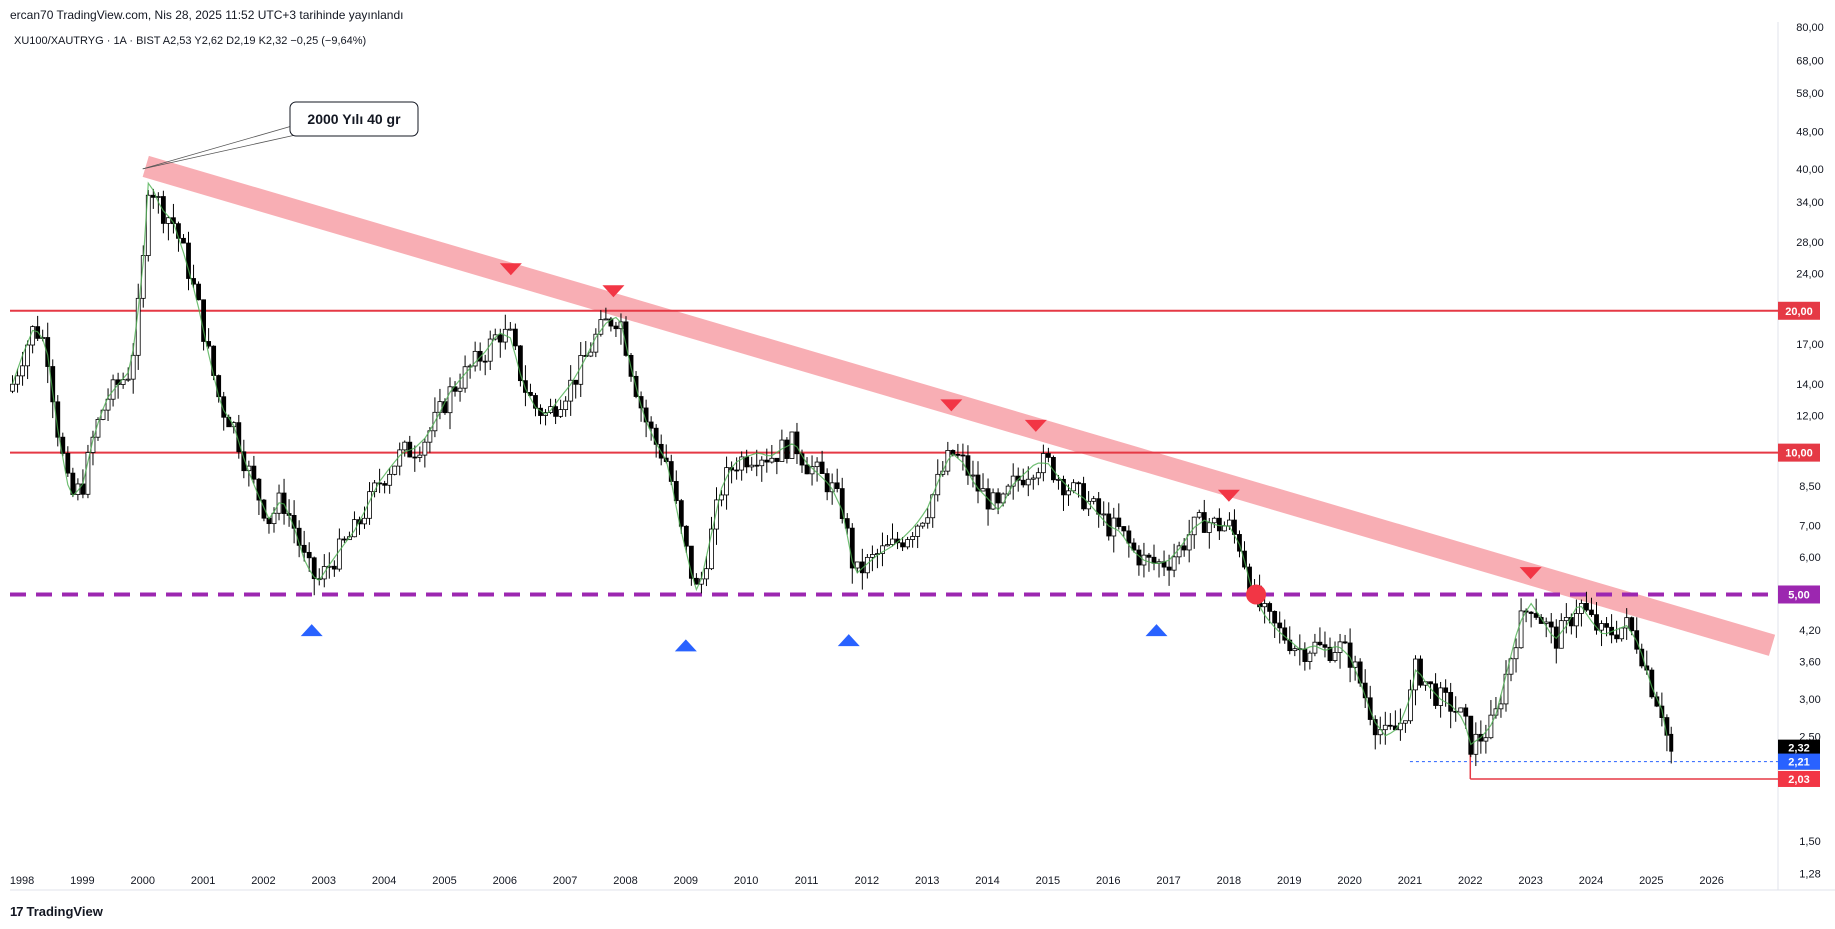 Image resolution: width=1835 pixels, height=929 pixels. I want to click on year-tick-label: 1999, so click(82, 881).